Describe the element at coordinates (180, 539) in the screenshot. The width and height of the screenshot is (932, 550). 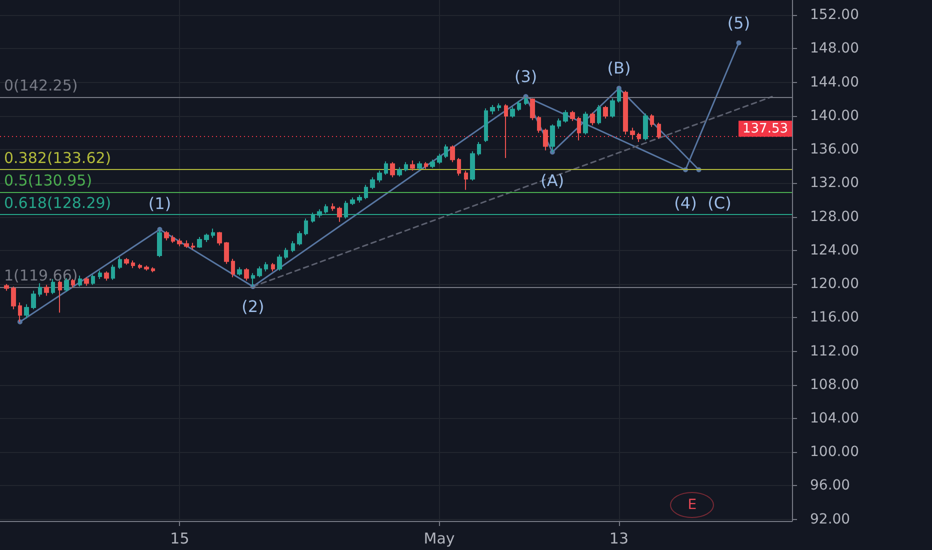
I see `x-tick-label: 15` at that location.